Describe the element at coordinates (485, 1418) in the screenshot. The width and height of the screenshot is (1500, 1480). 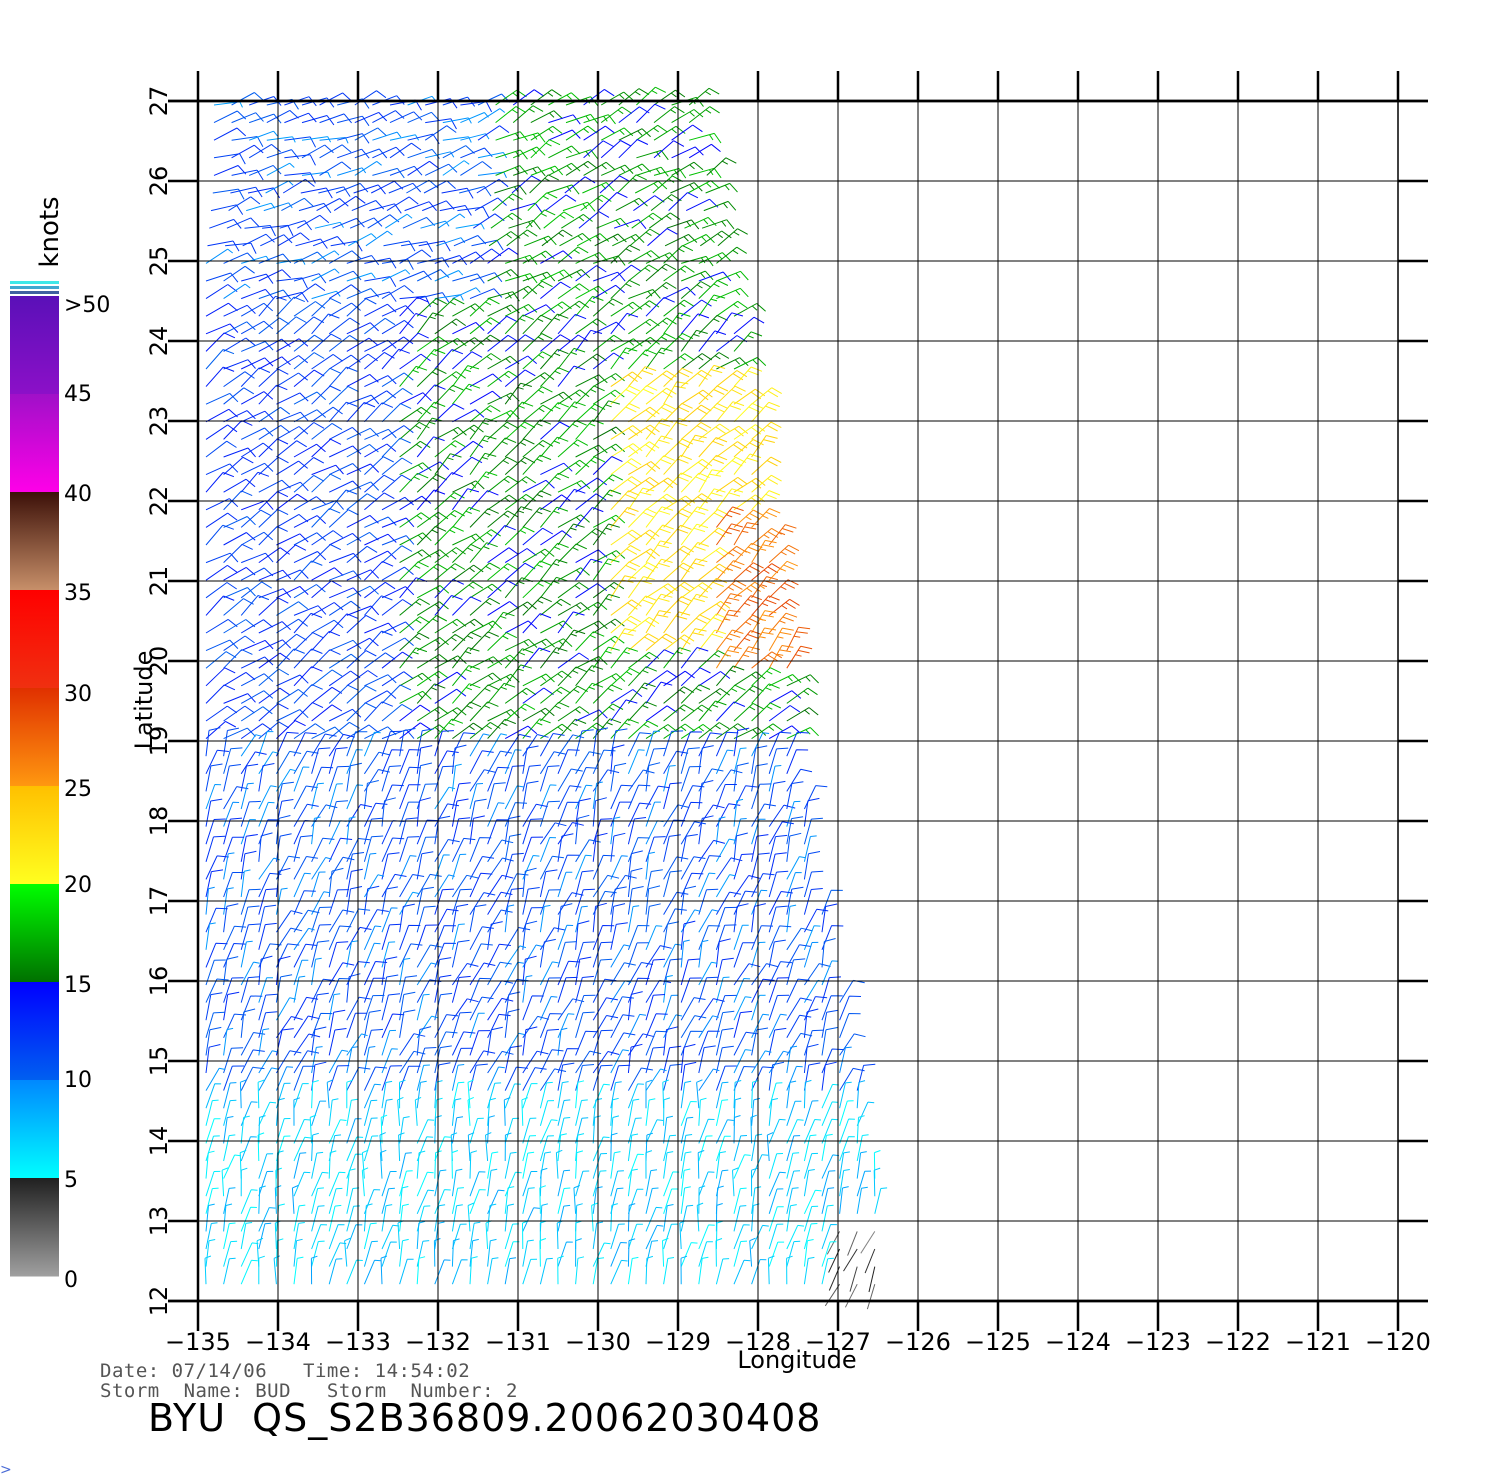
I see `product-title: BYU QS_S2B36809.20062030408` at that location.